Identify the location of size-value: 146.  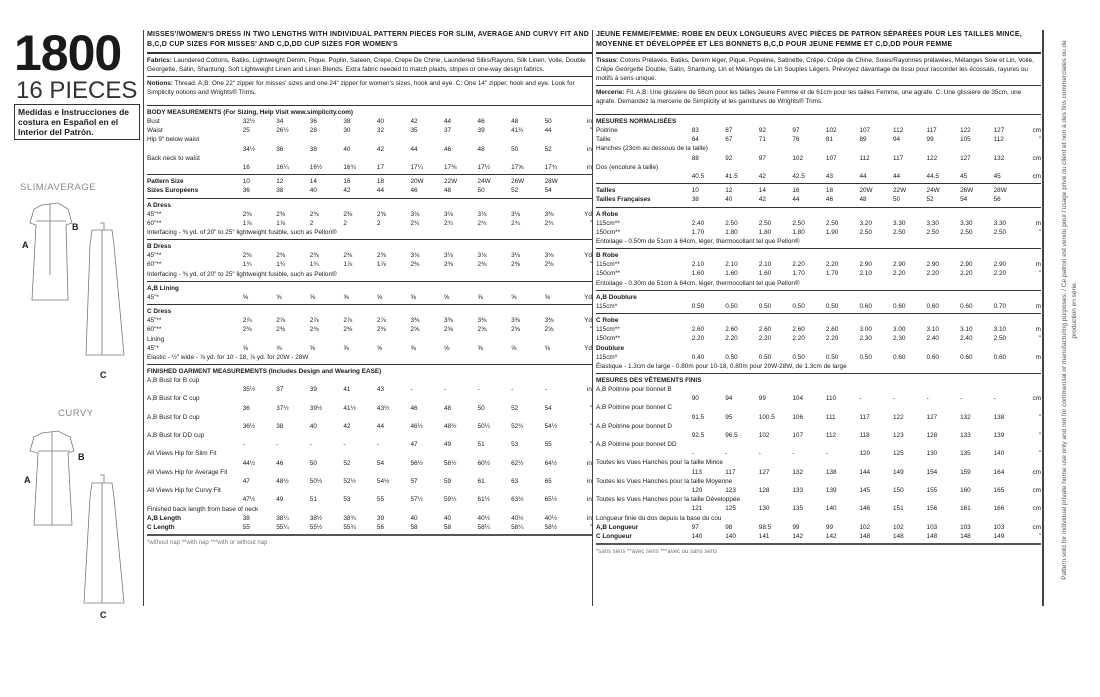
(865, 509).